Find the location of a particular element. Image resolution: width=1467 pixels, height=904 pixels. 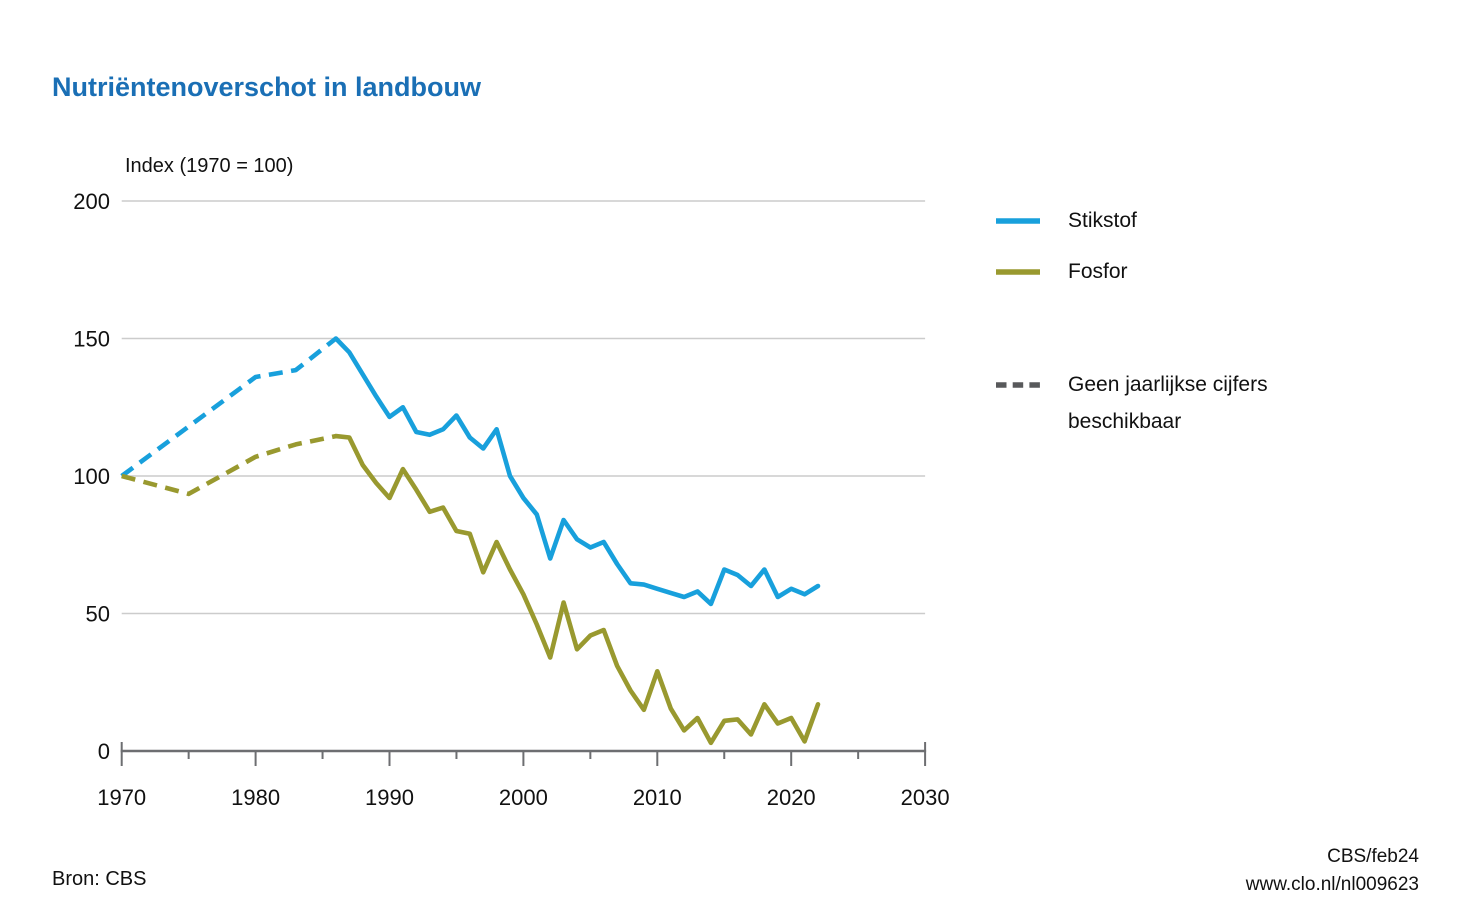

x-tick-label-2010: 2010 is located at coordinates (657, 797).